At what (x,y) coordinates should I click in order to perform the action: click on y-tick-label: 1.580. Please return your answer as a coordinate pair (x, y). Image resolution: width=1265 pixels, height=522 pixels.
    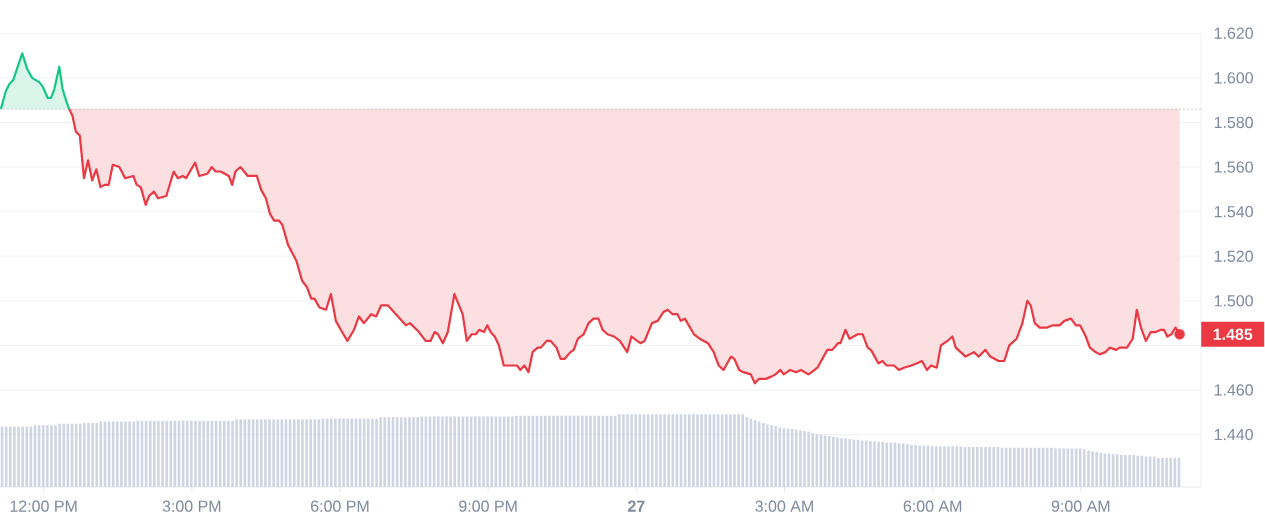
    Looking at the image, I should click on (1233, 122).